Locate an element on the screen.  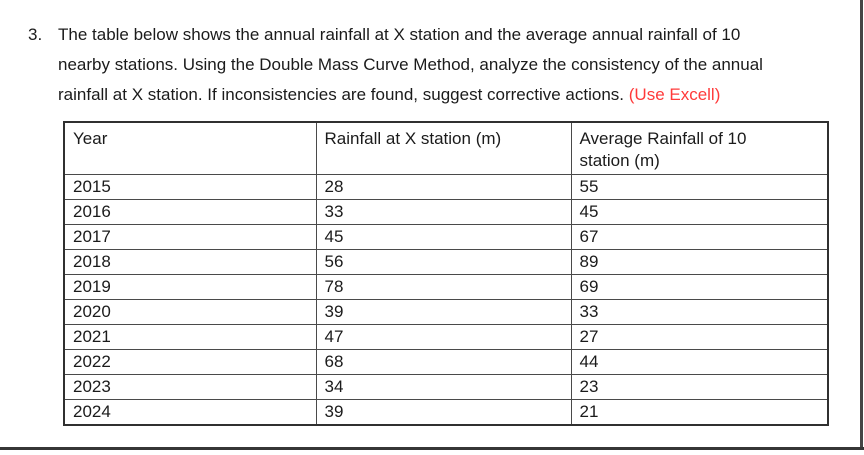
page-edge-right-rule is located at coordinates (861, 225).